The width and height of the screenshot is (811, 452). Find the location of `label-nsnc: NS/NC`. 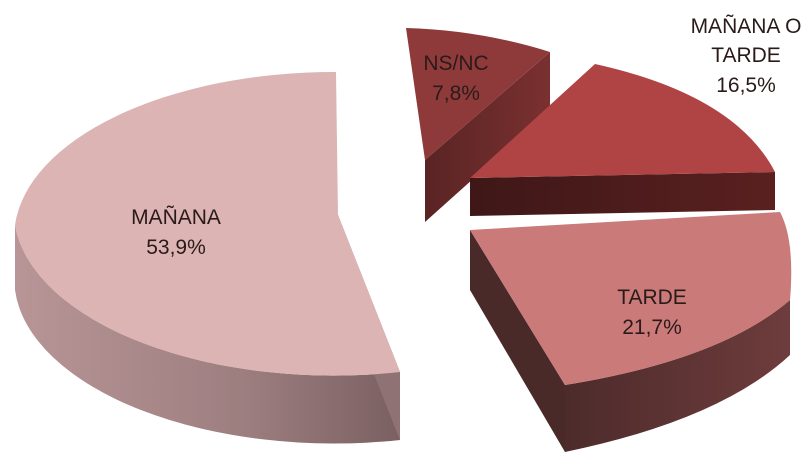

label-nsnc: NS/NC is located at coordinates (455, 63).